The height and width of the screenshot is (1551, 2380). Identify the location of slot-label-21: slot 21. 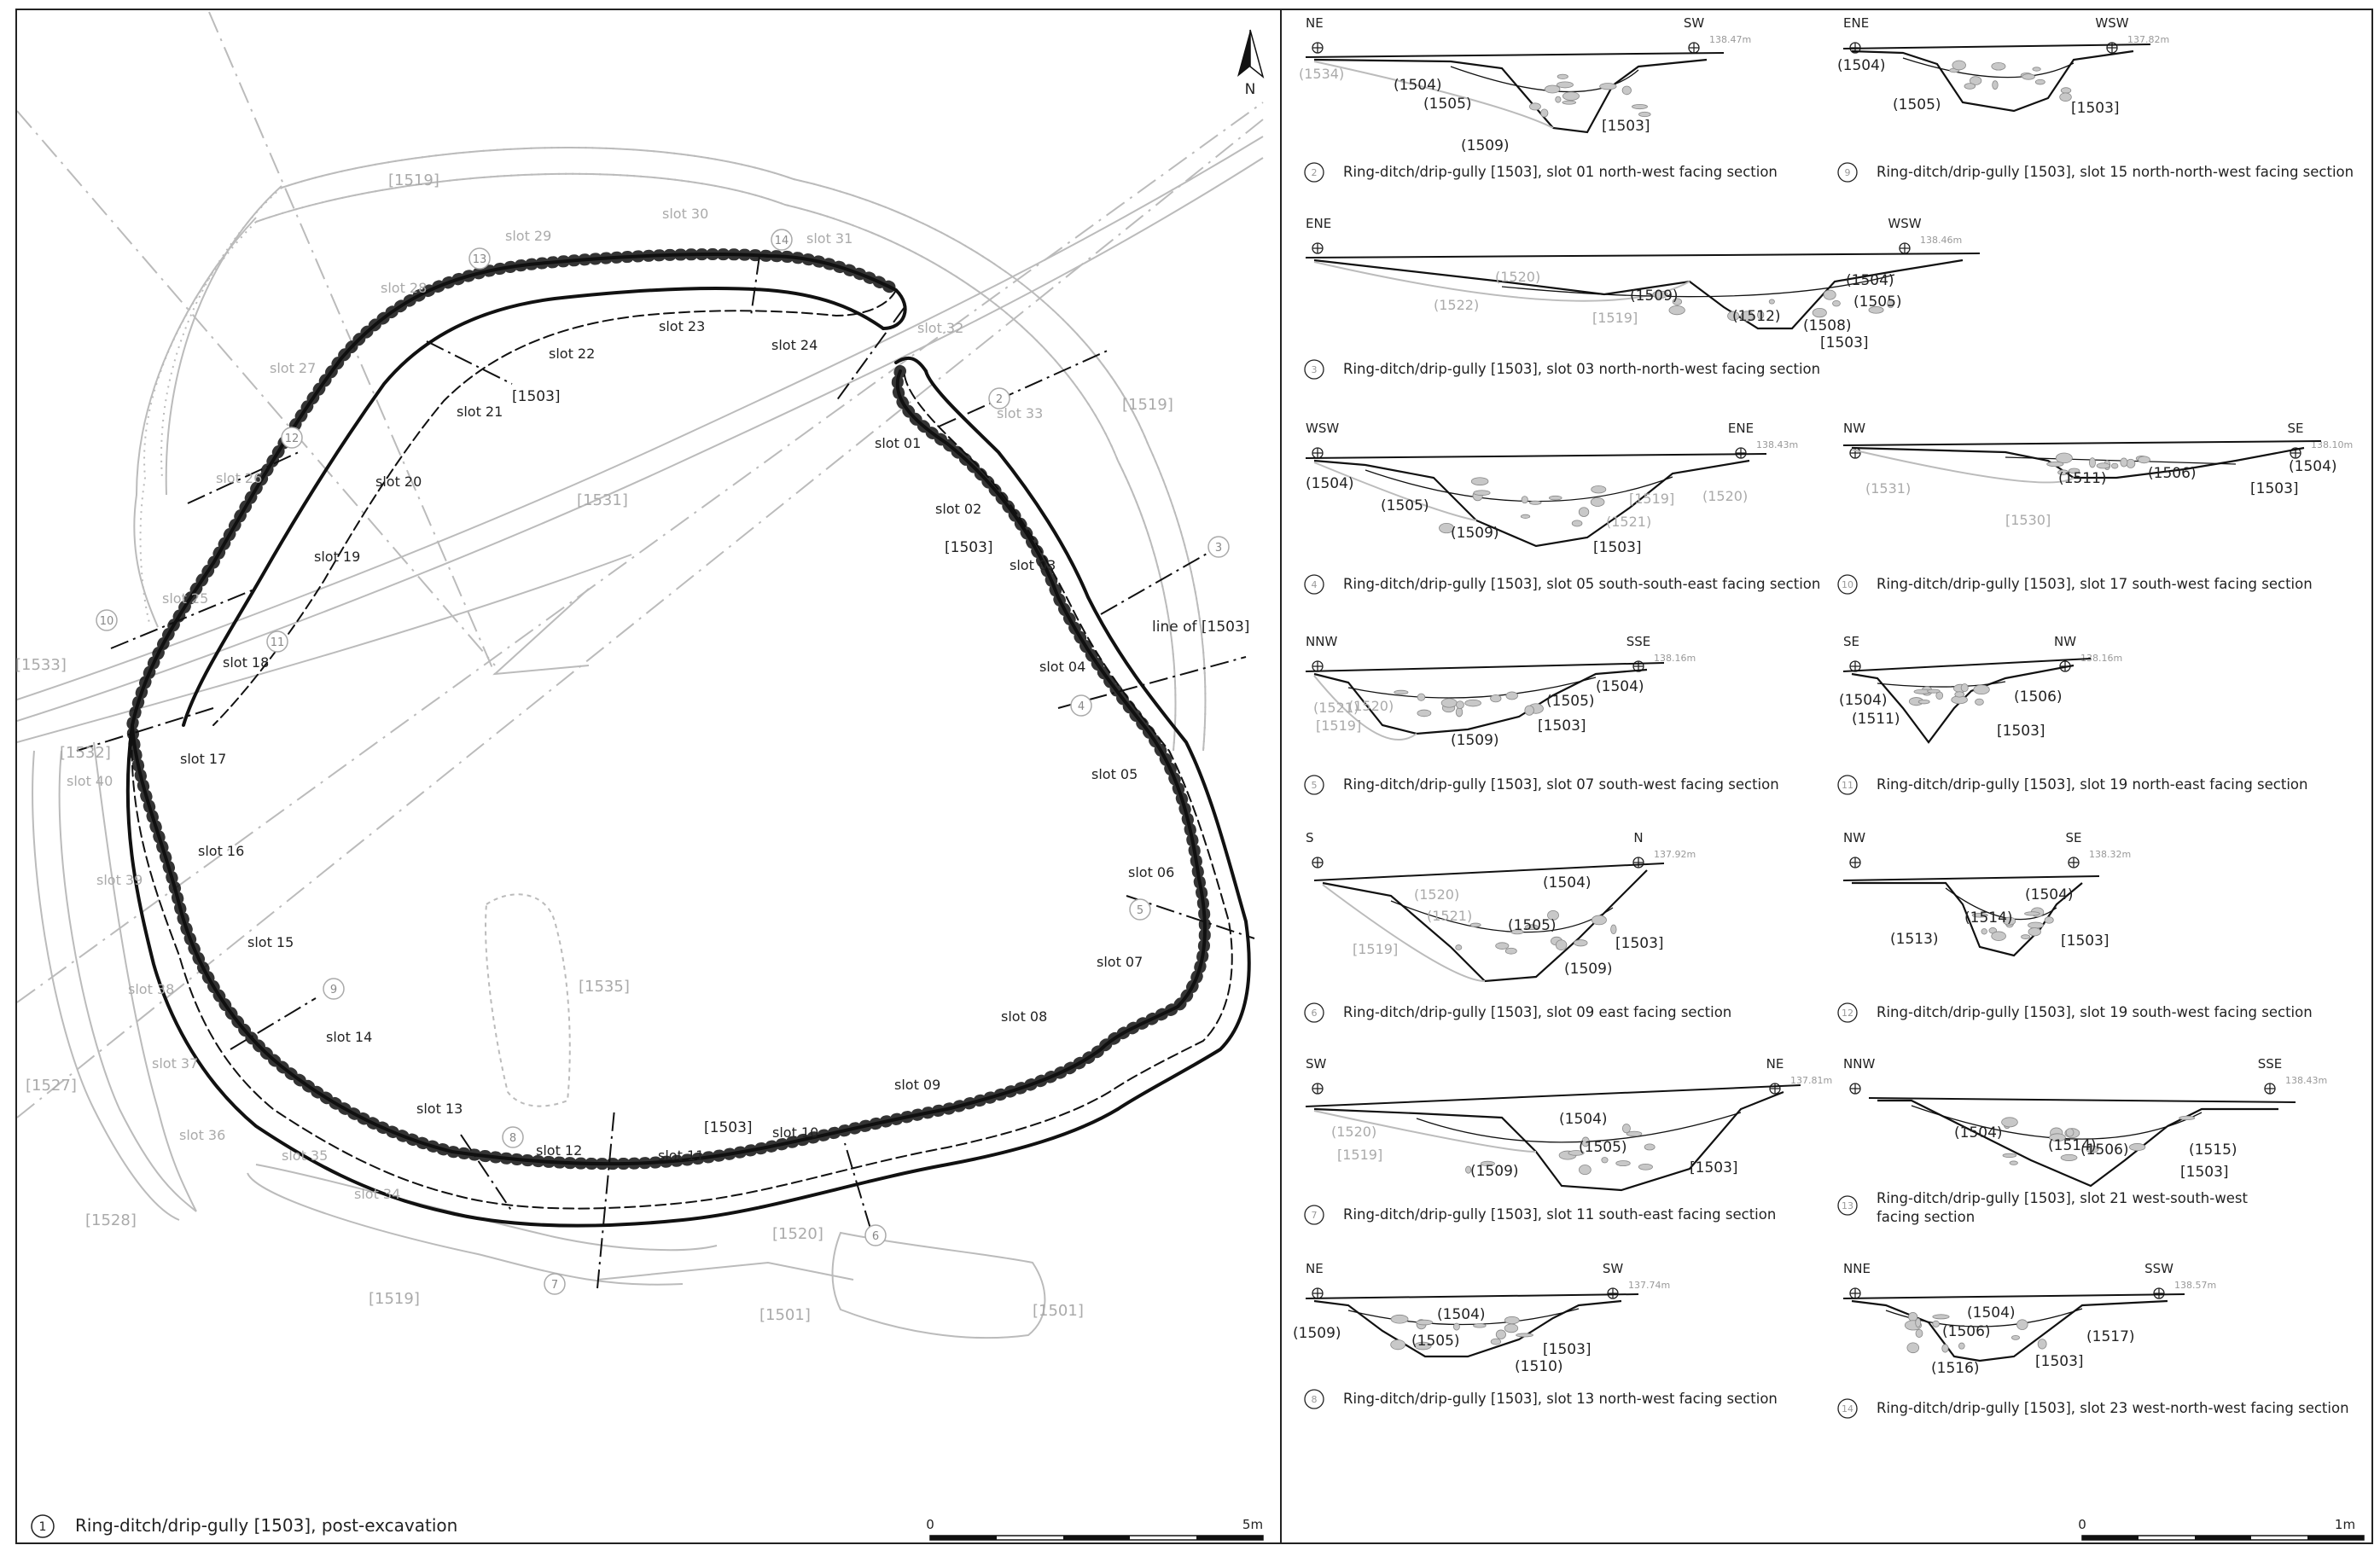
(480, 412).